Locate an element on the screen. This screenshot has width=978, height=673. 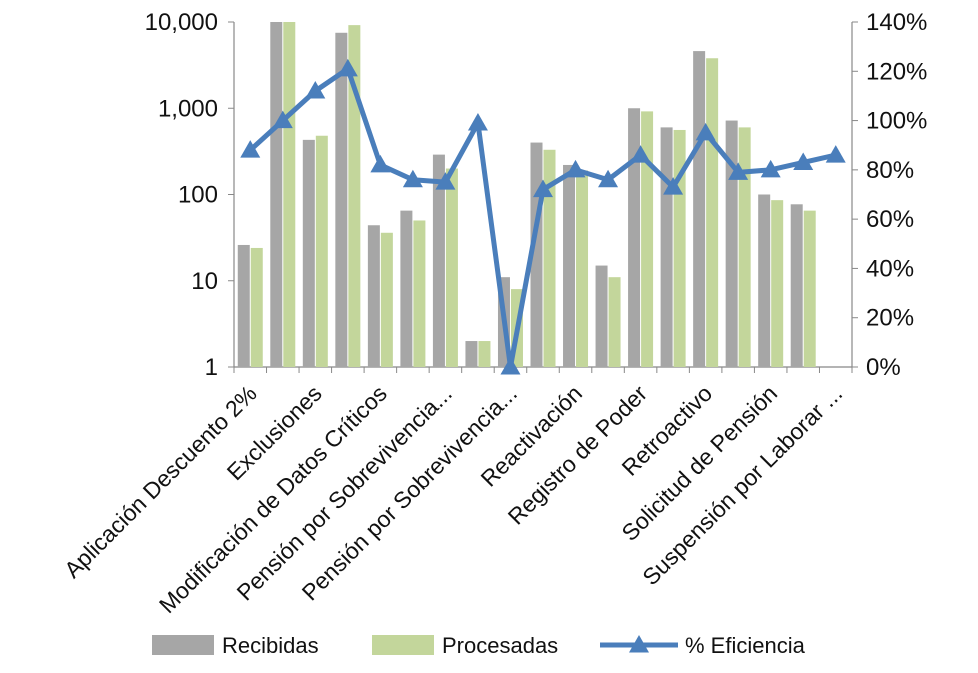
right-tick-label: 40% is located at coordinates (890, 268).